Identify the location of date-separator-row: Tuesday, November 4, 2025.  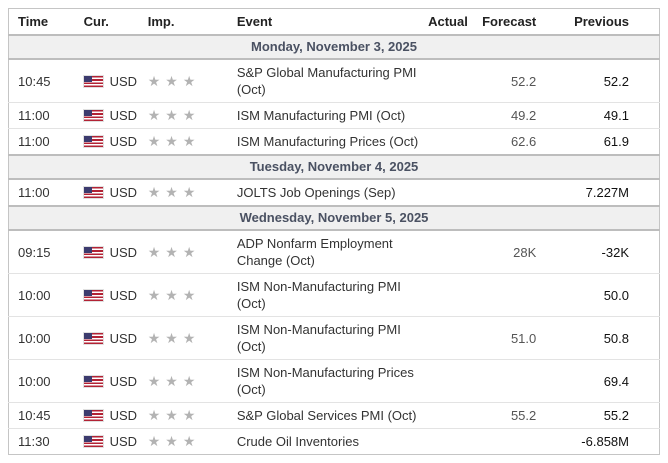
(334, 167).